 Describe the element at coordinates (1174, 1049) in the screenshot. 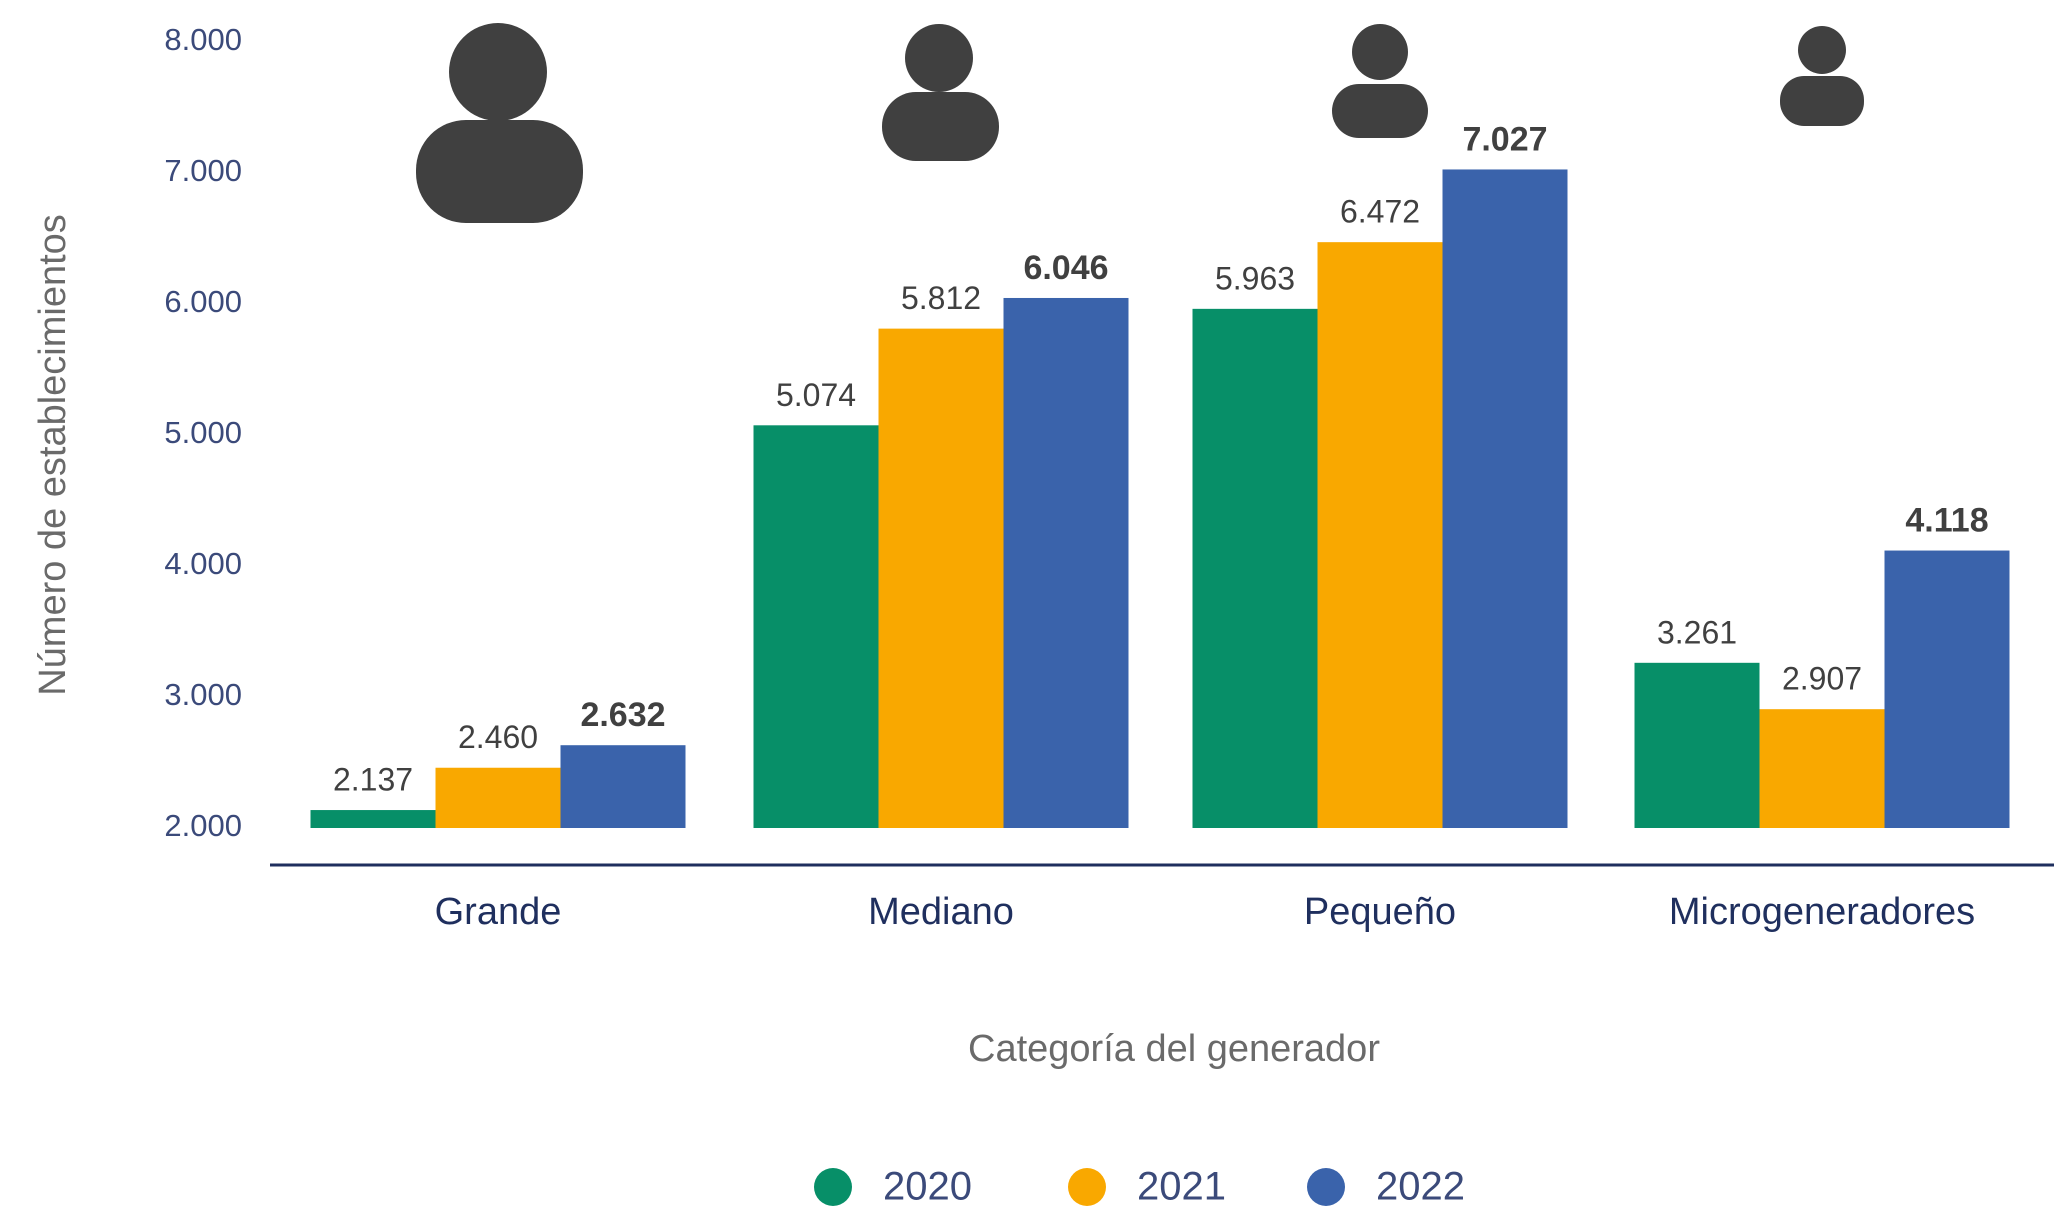

I see `x-axis-title: Categoría del generador` at that location.